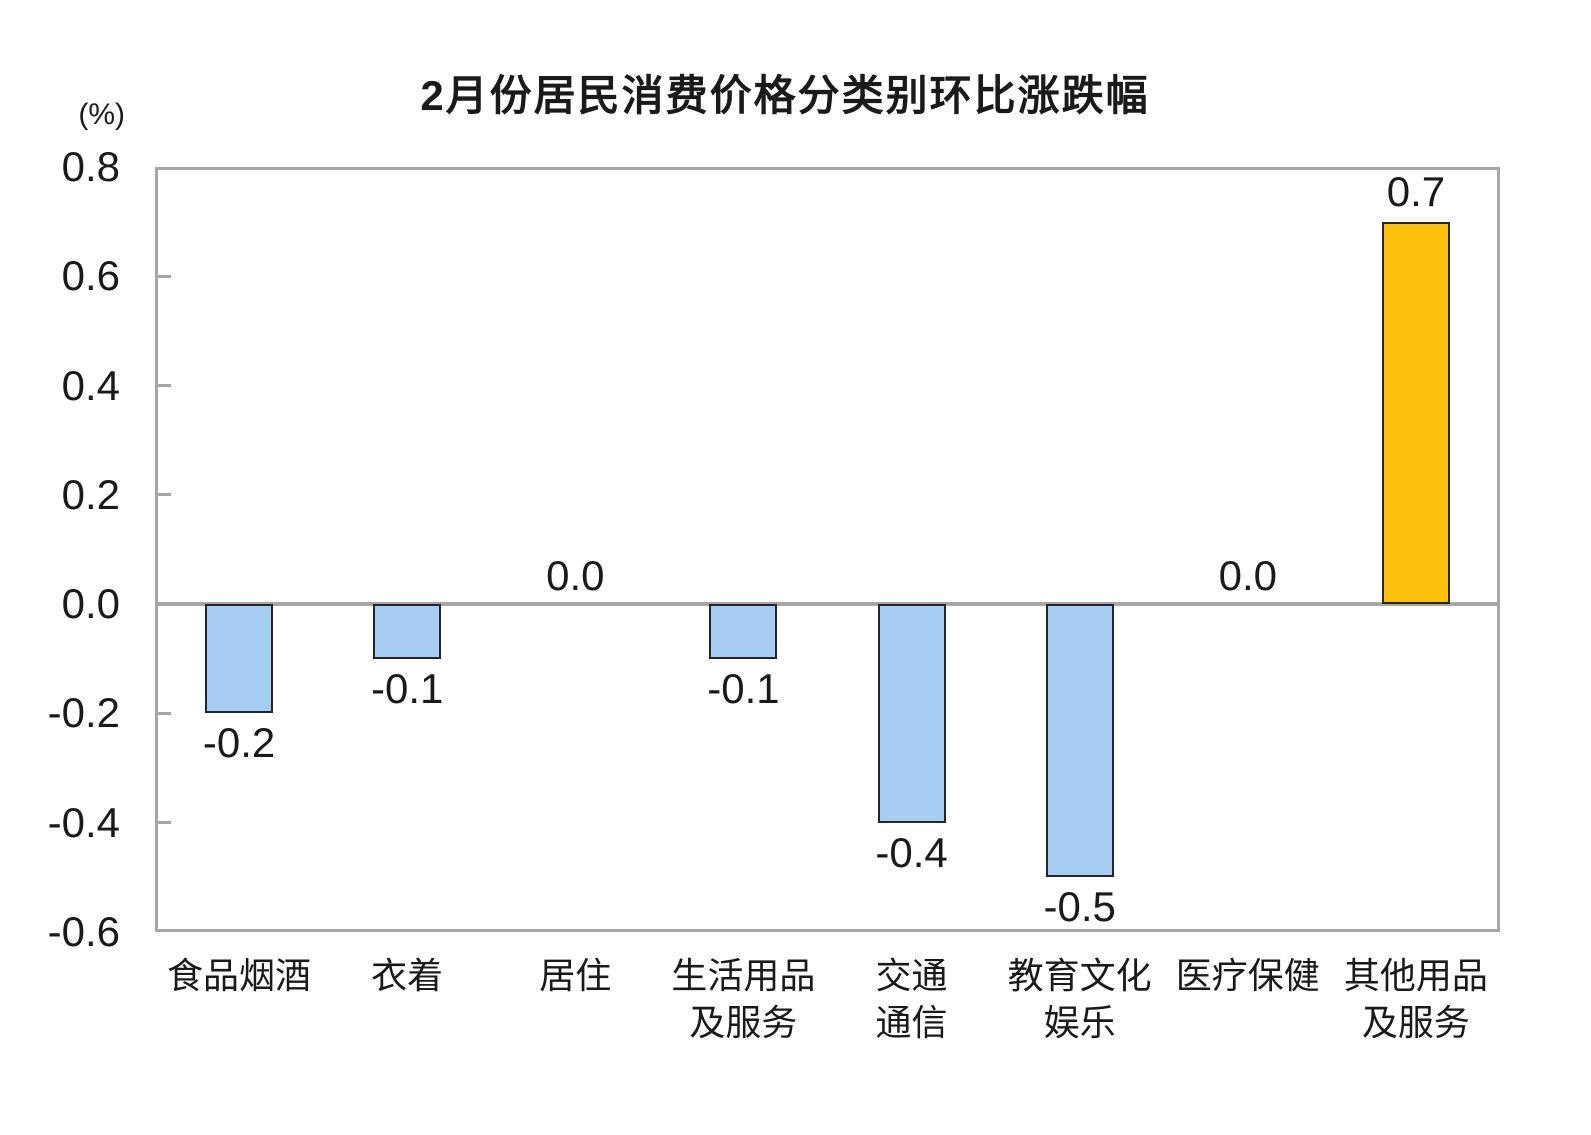 This screenshot has width=1591, height=1135. I want to click on x-axis-category-label-line: 生活用品, so click(743, 975).